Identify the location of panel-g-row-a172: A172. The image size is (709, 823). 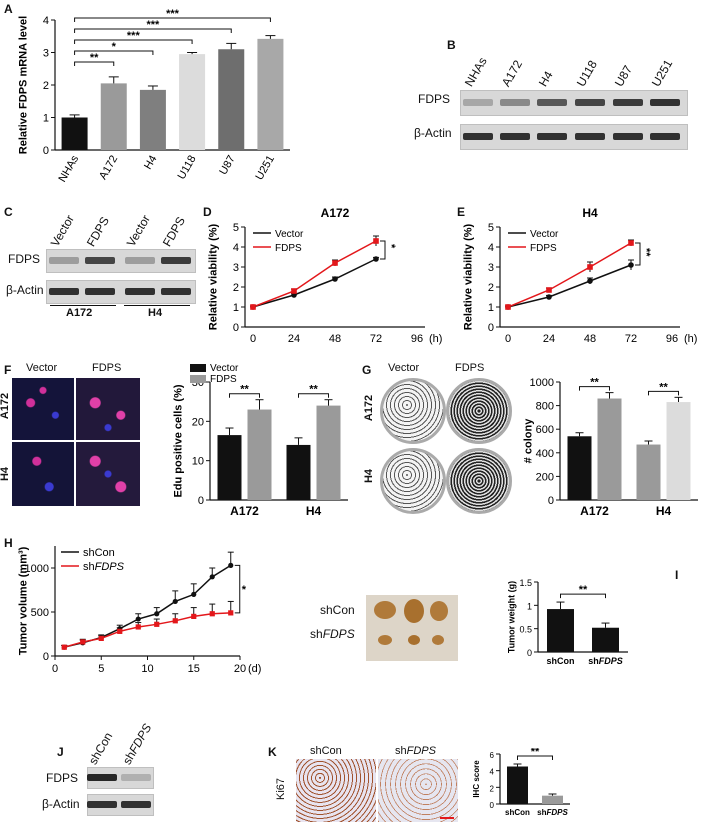
(369, 408).